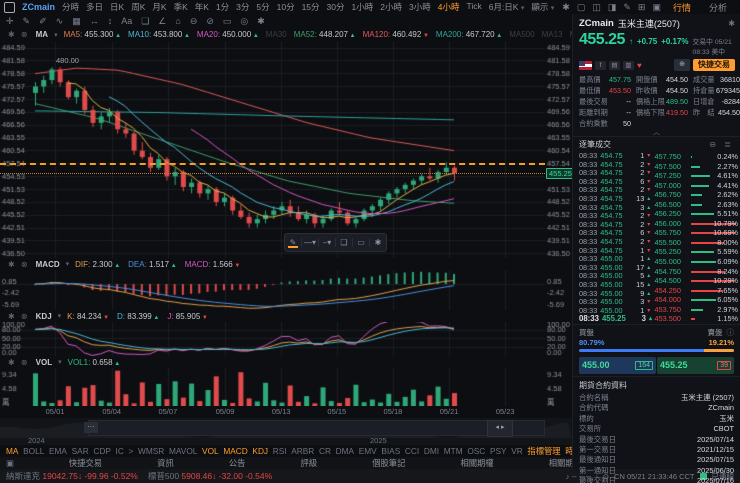 This screenshot has width=740, height=483. Describe the element at coordinates (293, 243) in the screenshot. I see `brush-tool-icon: ✎` at that location.